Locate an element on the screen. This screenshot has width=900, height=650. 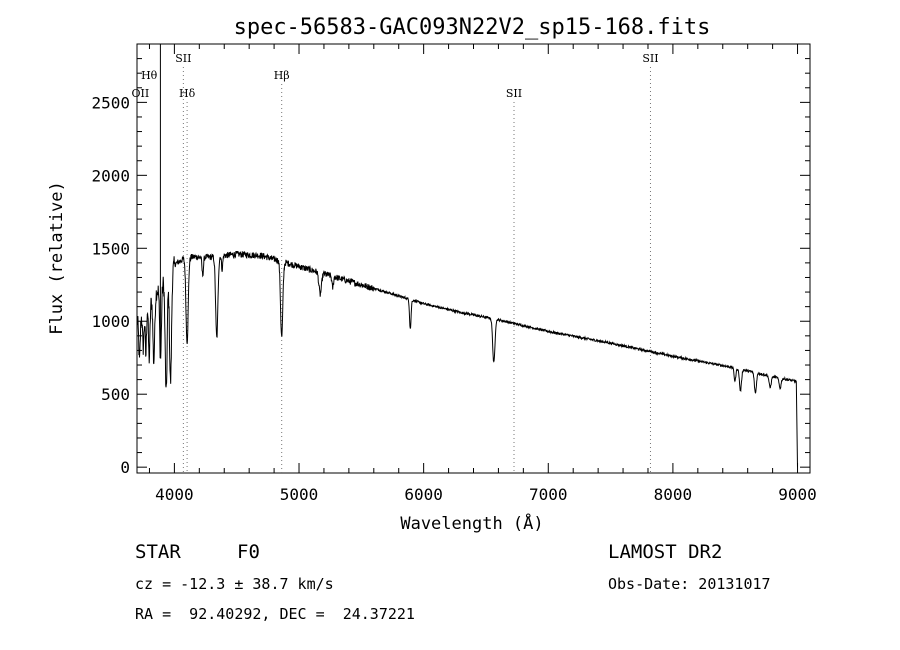
coordinates: RA = 92.40292, DEC = 24.37221 is located at coordinates (275, 614).